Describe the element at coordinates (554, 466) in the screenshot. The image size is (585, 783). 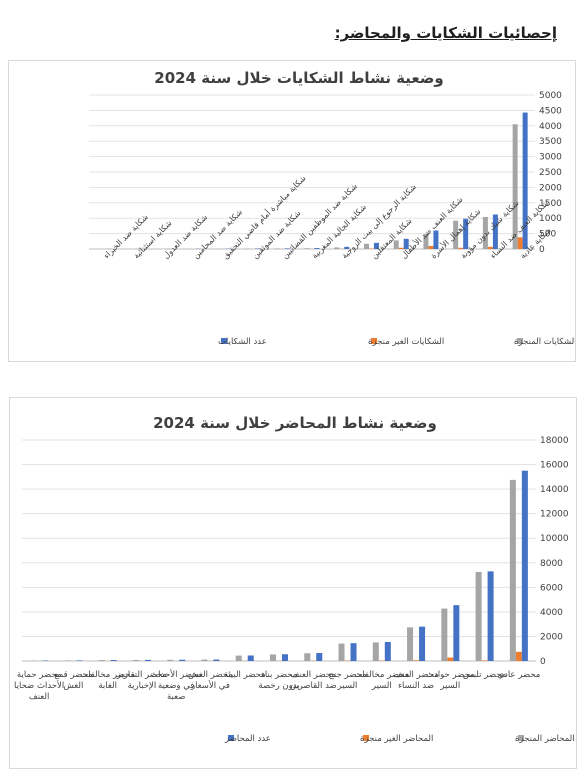
I see `y-tick-label: 16000` at that location.